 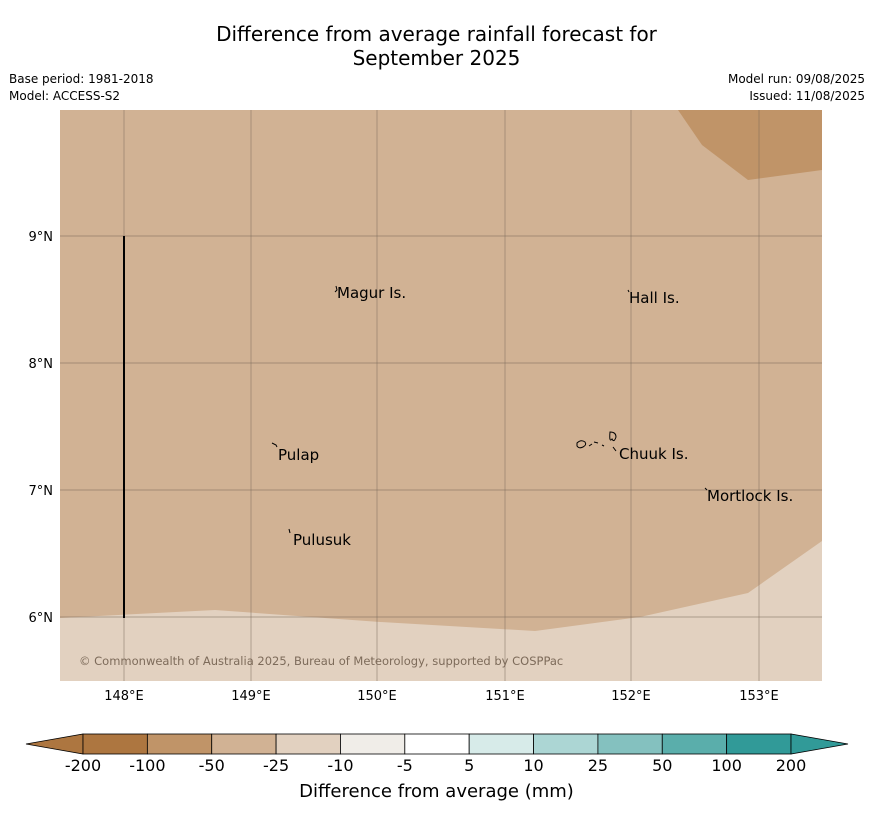 What do you see at coordinates (441, 611) in the screenshot?
I see `region-light-brown` at bounding box center [441, 611].